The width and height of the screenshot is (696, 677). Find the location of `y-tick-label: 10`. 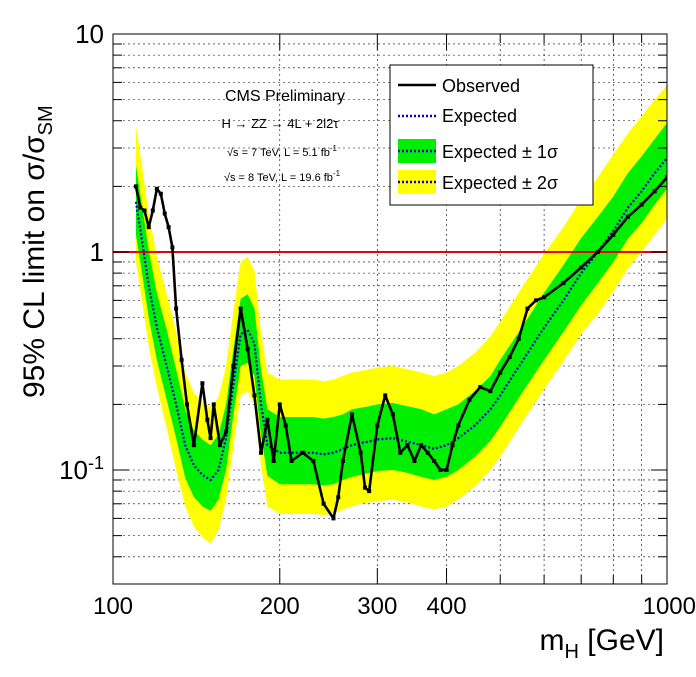

y-tick-label: 10 is located at coordinates (89, 34).